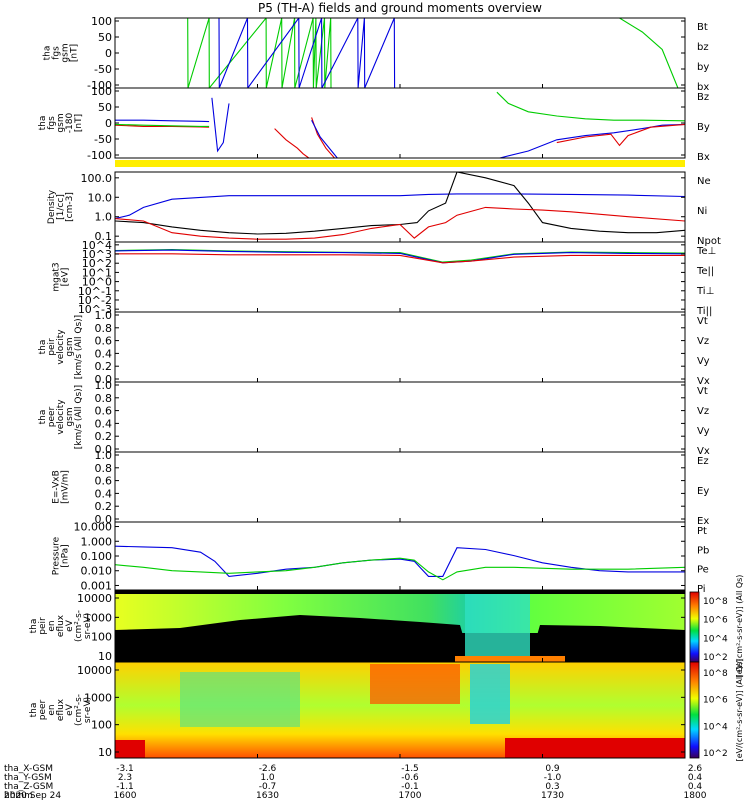 Image resolution: width=750 pixels, height=800 pixels. What do you see at coordinates (43, 347) in the screenshot?
I see `y-axis-label-line-peir_velocity-0: tha` at bounding box center [43, 347].